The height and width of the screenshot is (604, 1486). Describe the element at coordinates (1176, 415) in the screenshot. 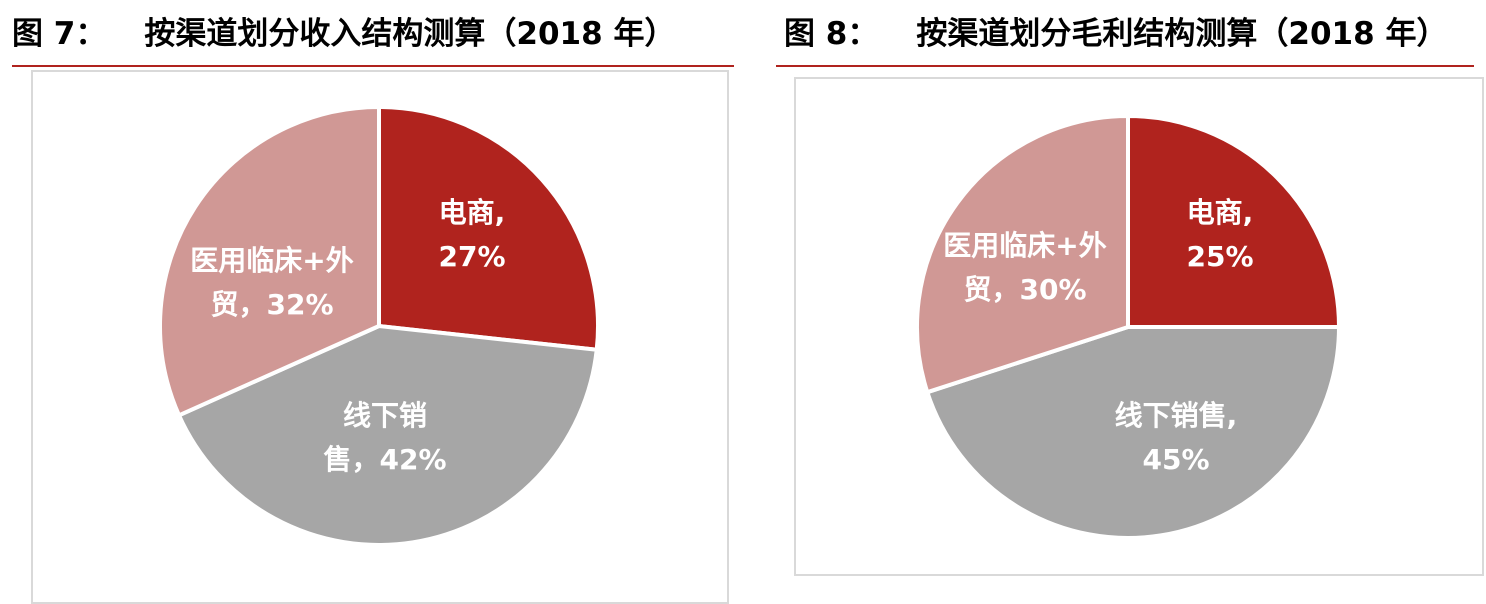

I see `pie-label-line: 线下销售,` at that location.